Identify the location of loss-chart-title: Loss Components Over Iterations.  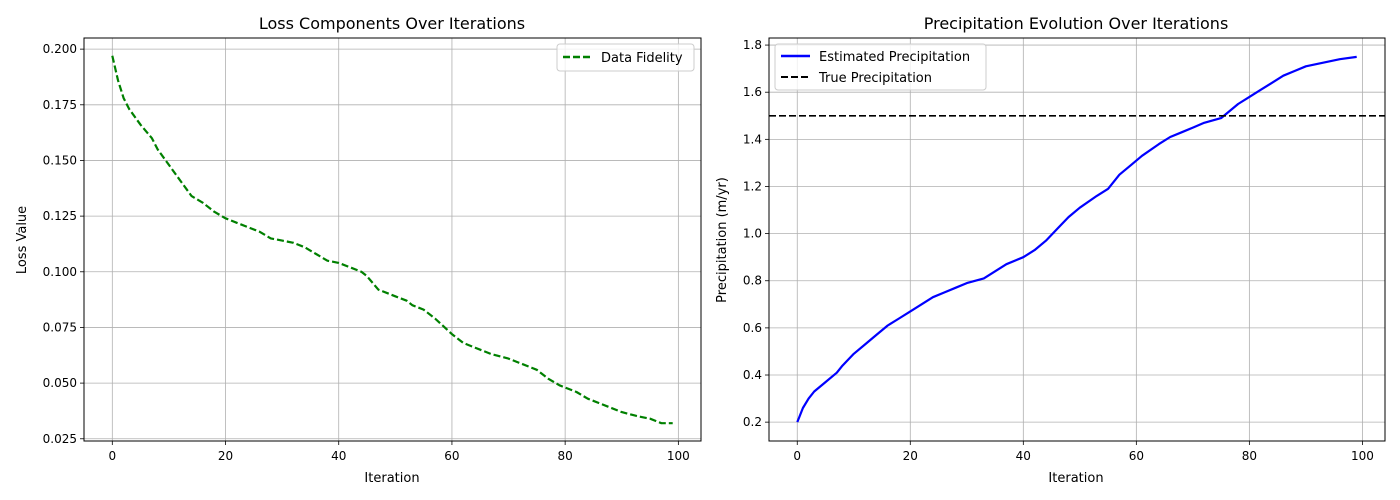
(392, 23).